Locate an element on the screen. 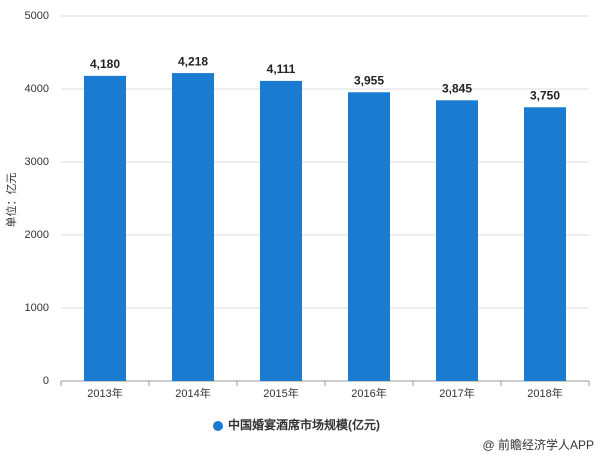  x-tick-label: 2018年 is located at coordinates (544, 393).